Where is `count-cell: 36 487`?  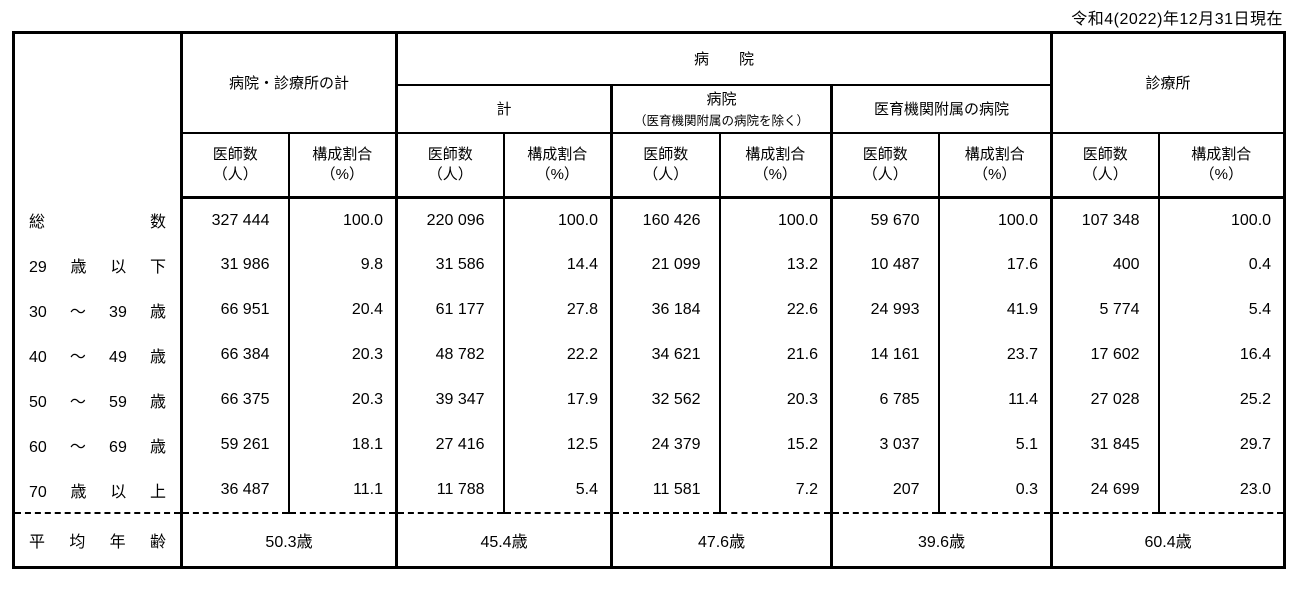 count-cell: 36 487 is located at coordinates (234, 490).